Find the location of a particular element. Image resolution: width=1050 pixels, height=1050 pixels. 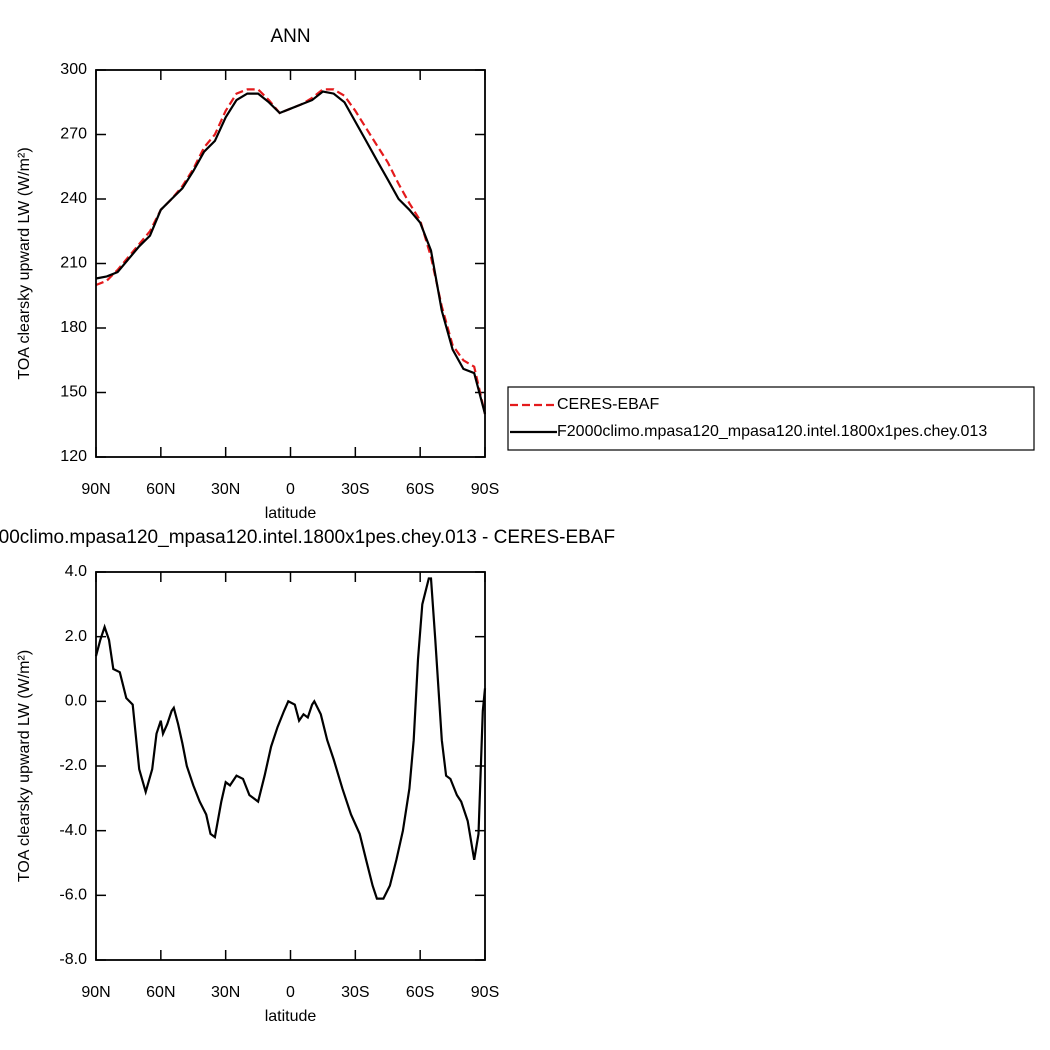

y-tick-label: 180 is located at coordinates (73, 327).